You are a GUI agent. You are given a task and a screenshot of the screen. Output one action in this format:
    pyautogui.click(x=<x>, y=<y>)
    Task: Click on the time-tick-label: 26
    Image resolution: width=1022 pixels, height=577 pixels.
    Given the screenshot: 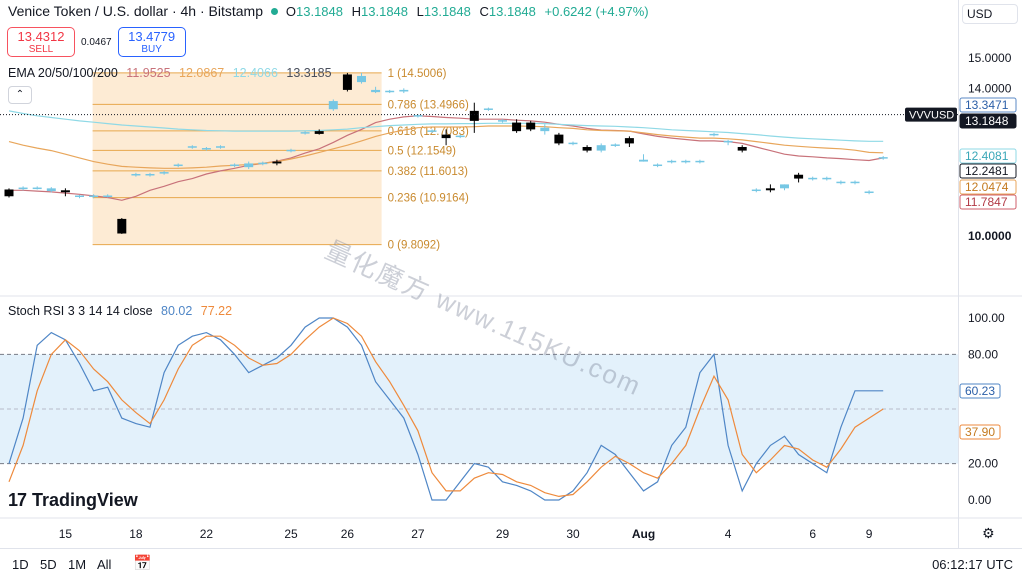 What is the action you would take?
    pyautogui.click(x=348, y=534)
    